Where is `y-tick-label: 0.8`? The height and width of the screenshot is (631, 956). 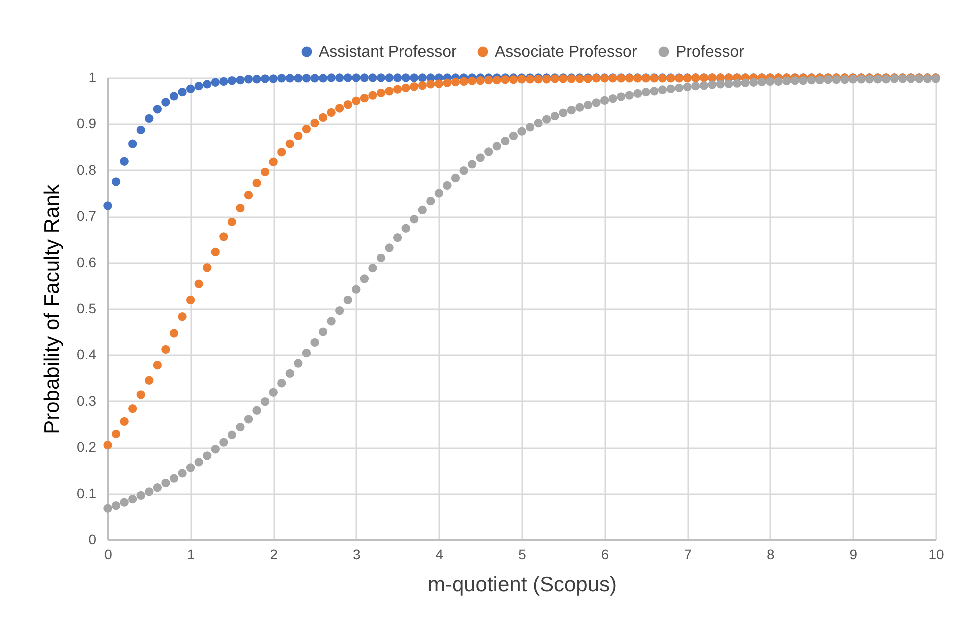
y-tick-label: 0.8 is located at coordinates (87, 170).